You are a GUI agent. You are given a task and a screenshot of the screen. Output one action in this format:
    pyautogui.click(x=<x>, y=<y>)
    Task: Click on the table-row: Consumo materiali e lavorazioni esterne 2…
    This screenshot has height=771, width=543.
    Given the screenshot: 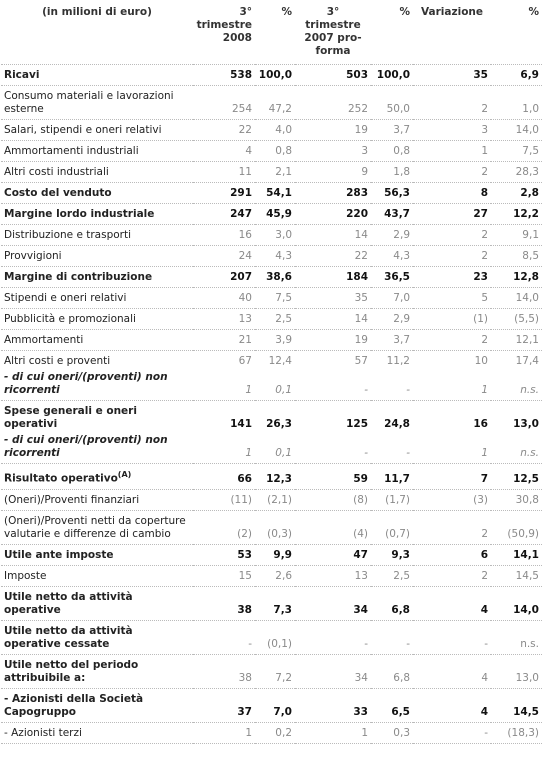 What is the action you would take?
    pyautogui.click(x=271, y=102)
    